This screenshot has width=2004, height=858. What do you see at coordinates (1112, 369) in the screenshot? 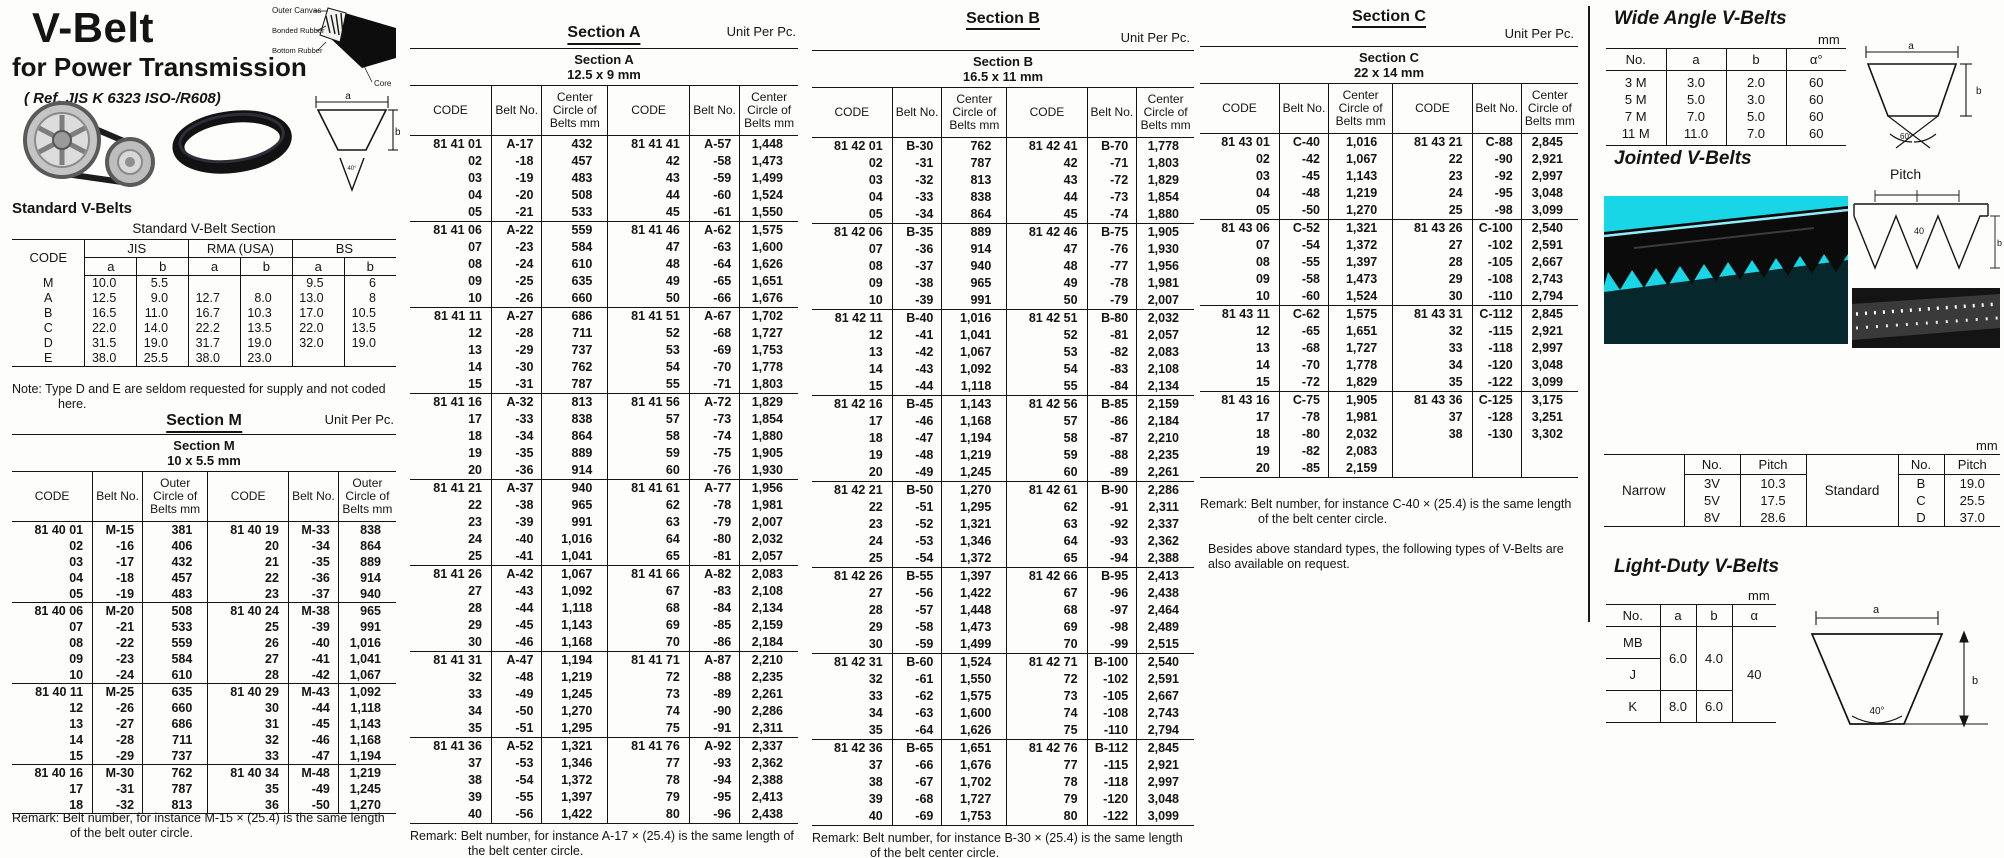
I see `table-cell: -83` at bounding box center [1112, 369].